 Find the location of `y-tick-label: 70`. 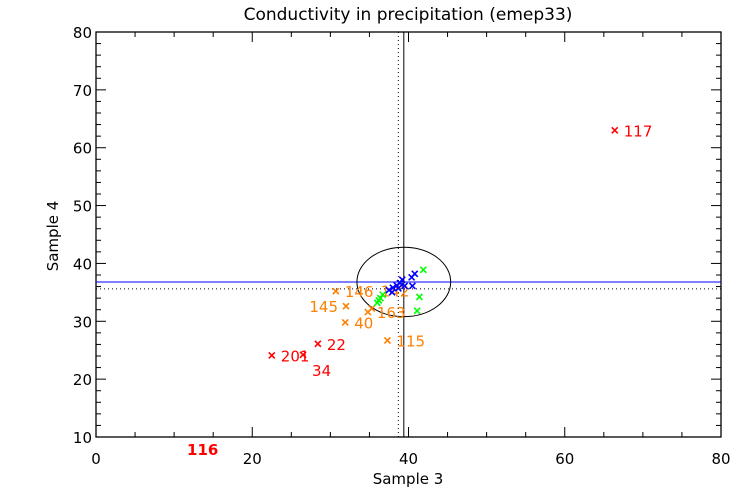

y-tick-label: 70 is located at coordinates (82, 91).